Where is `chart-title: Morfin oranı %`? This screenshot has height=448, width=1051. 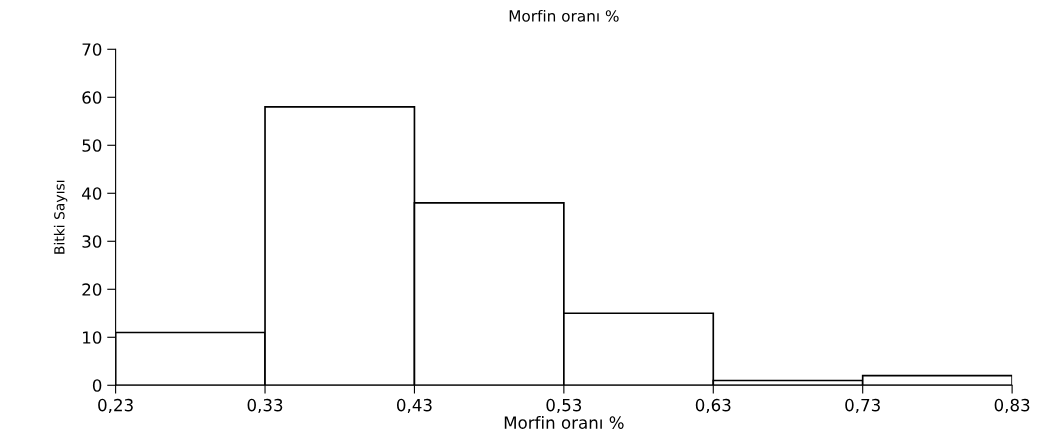
chart-title: Morfin oranı % is located at coordinates (564, 15).